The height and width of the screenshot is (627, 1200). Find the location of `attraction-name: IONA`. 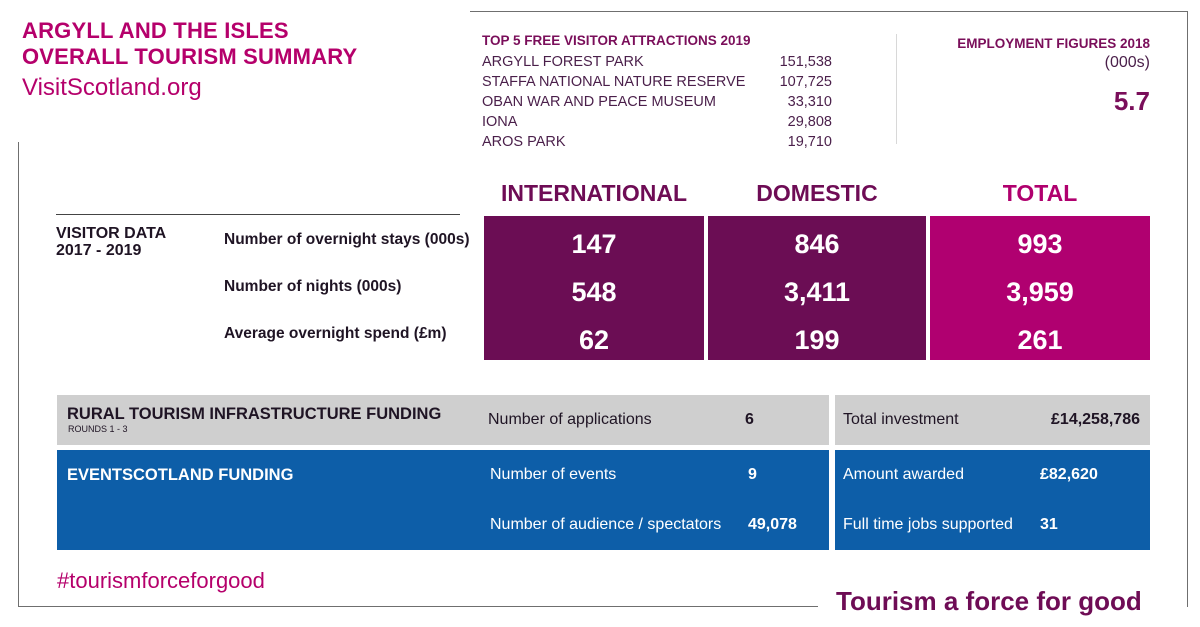

attraction-name: IONA is located at coordinates (500, 122).